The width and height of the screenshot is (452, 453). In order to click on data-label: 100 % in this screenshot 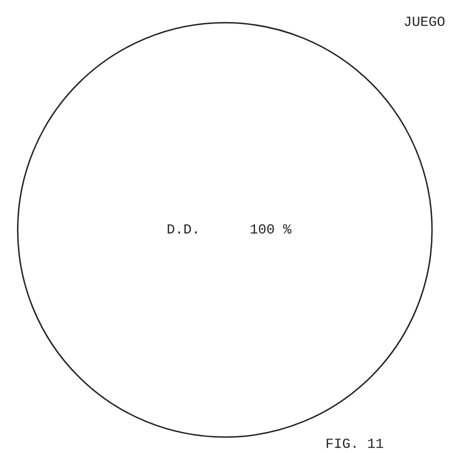, I will do `click(271, 229)`.